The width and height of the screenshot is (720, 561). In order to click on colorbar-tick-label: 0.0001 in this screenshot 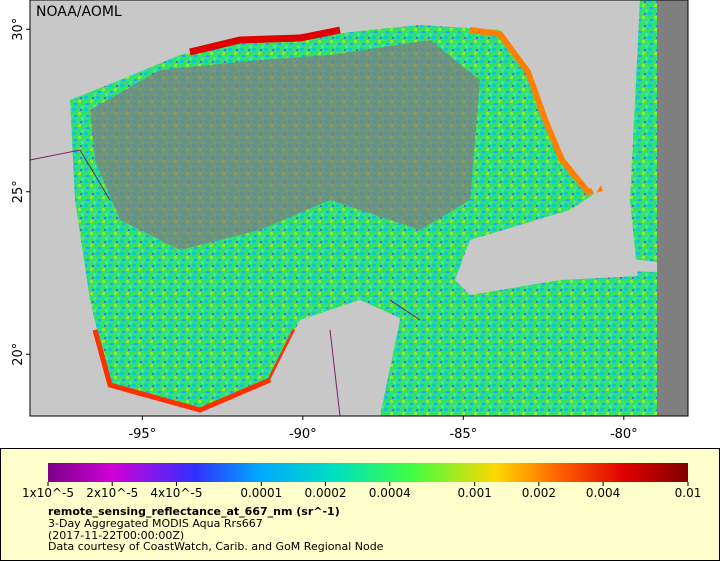, I will do `click(261, 493)`.